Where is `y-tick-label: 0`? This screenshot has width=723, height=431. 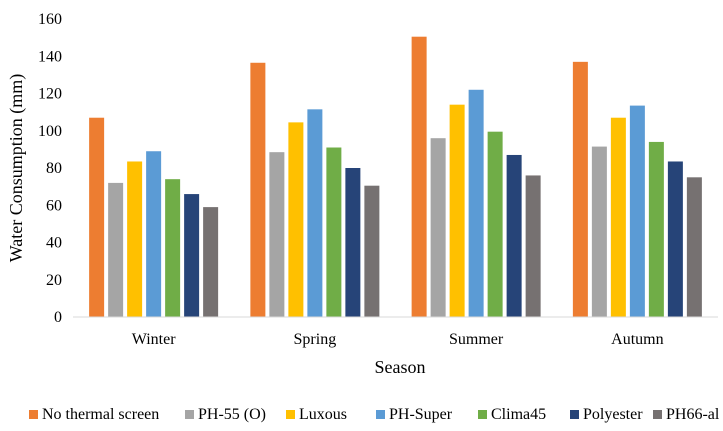 y-tick-label: 0 is located at coordinates (58, 317).